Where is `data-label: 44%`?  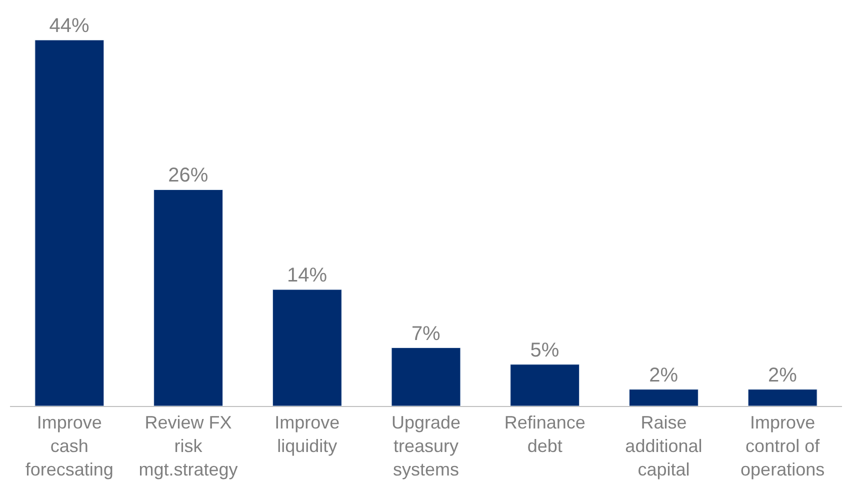
data-label: 44% is located at coordinates (69, 26).